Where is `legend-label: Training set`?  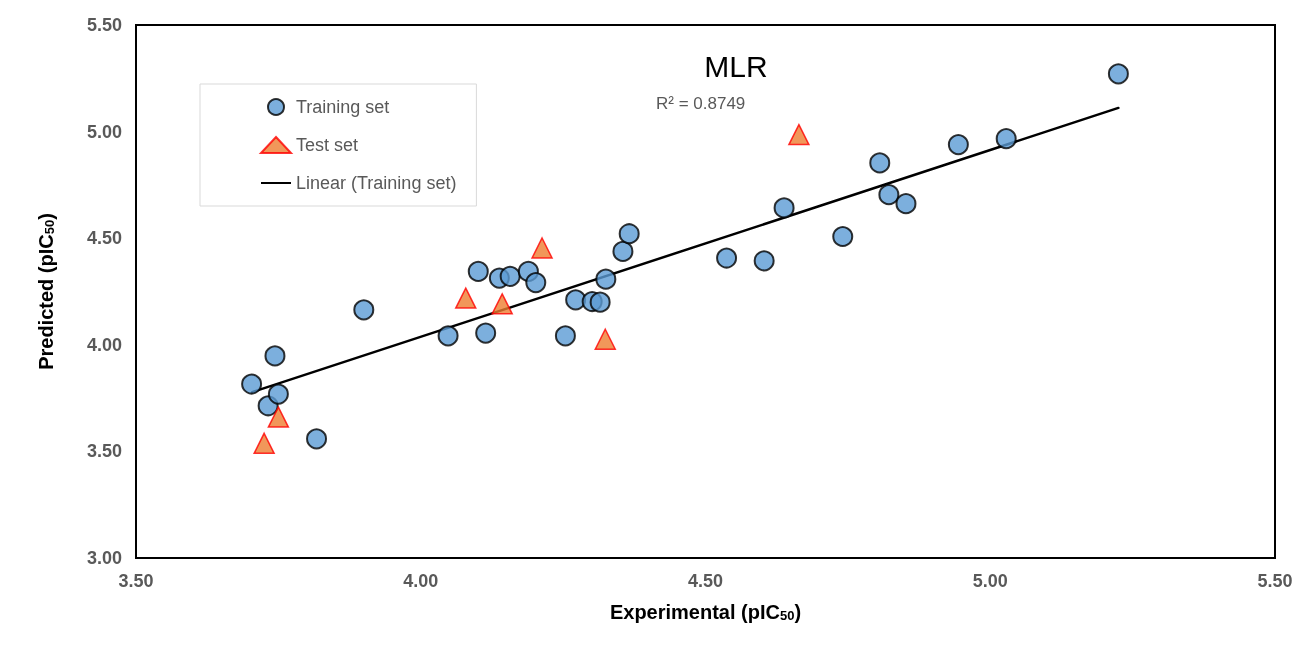 legend-label: Training set is located at coordinates (343, 107).